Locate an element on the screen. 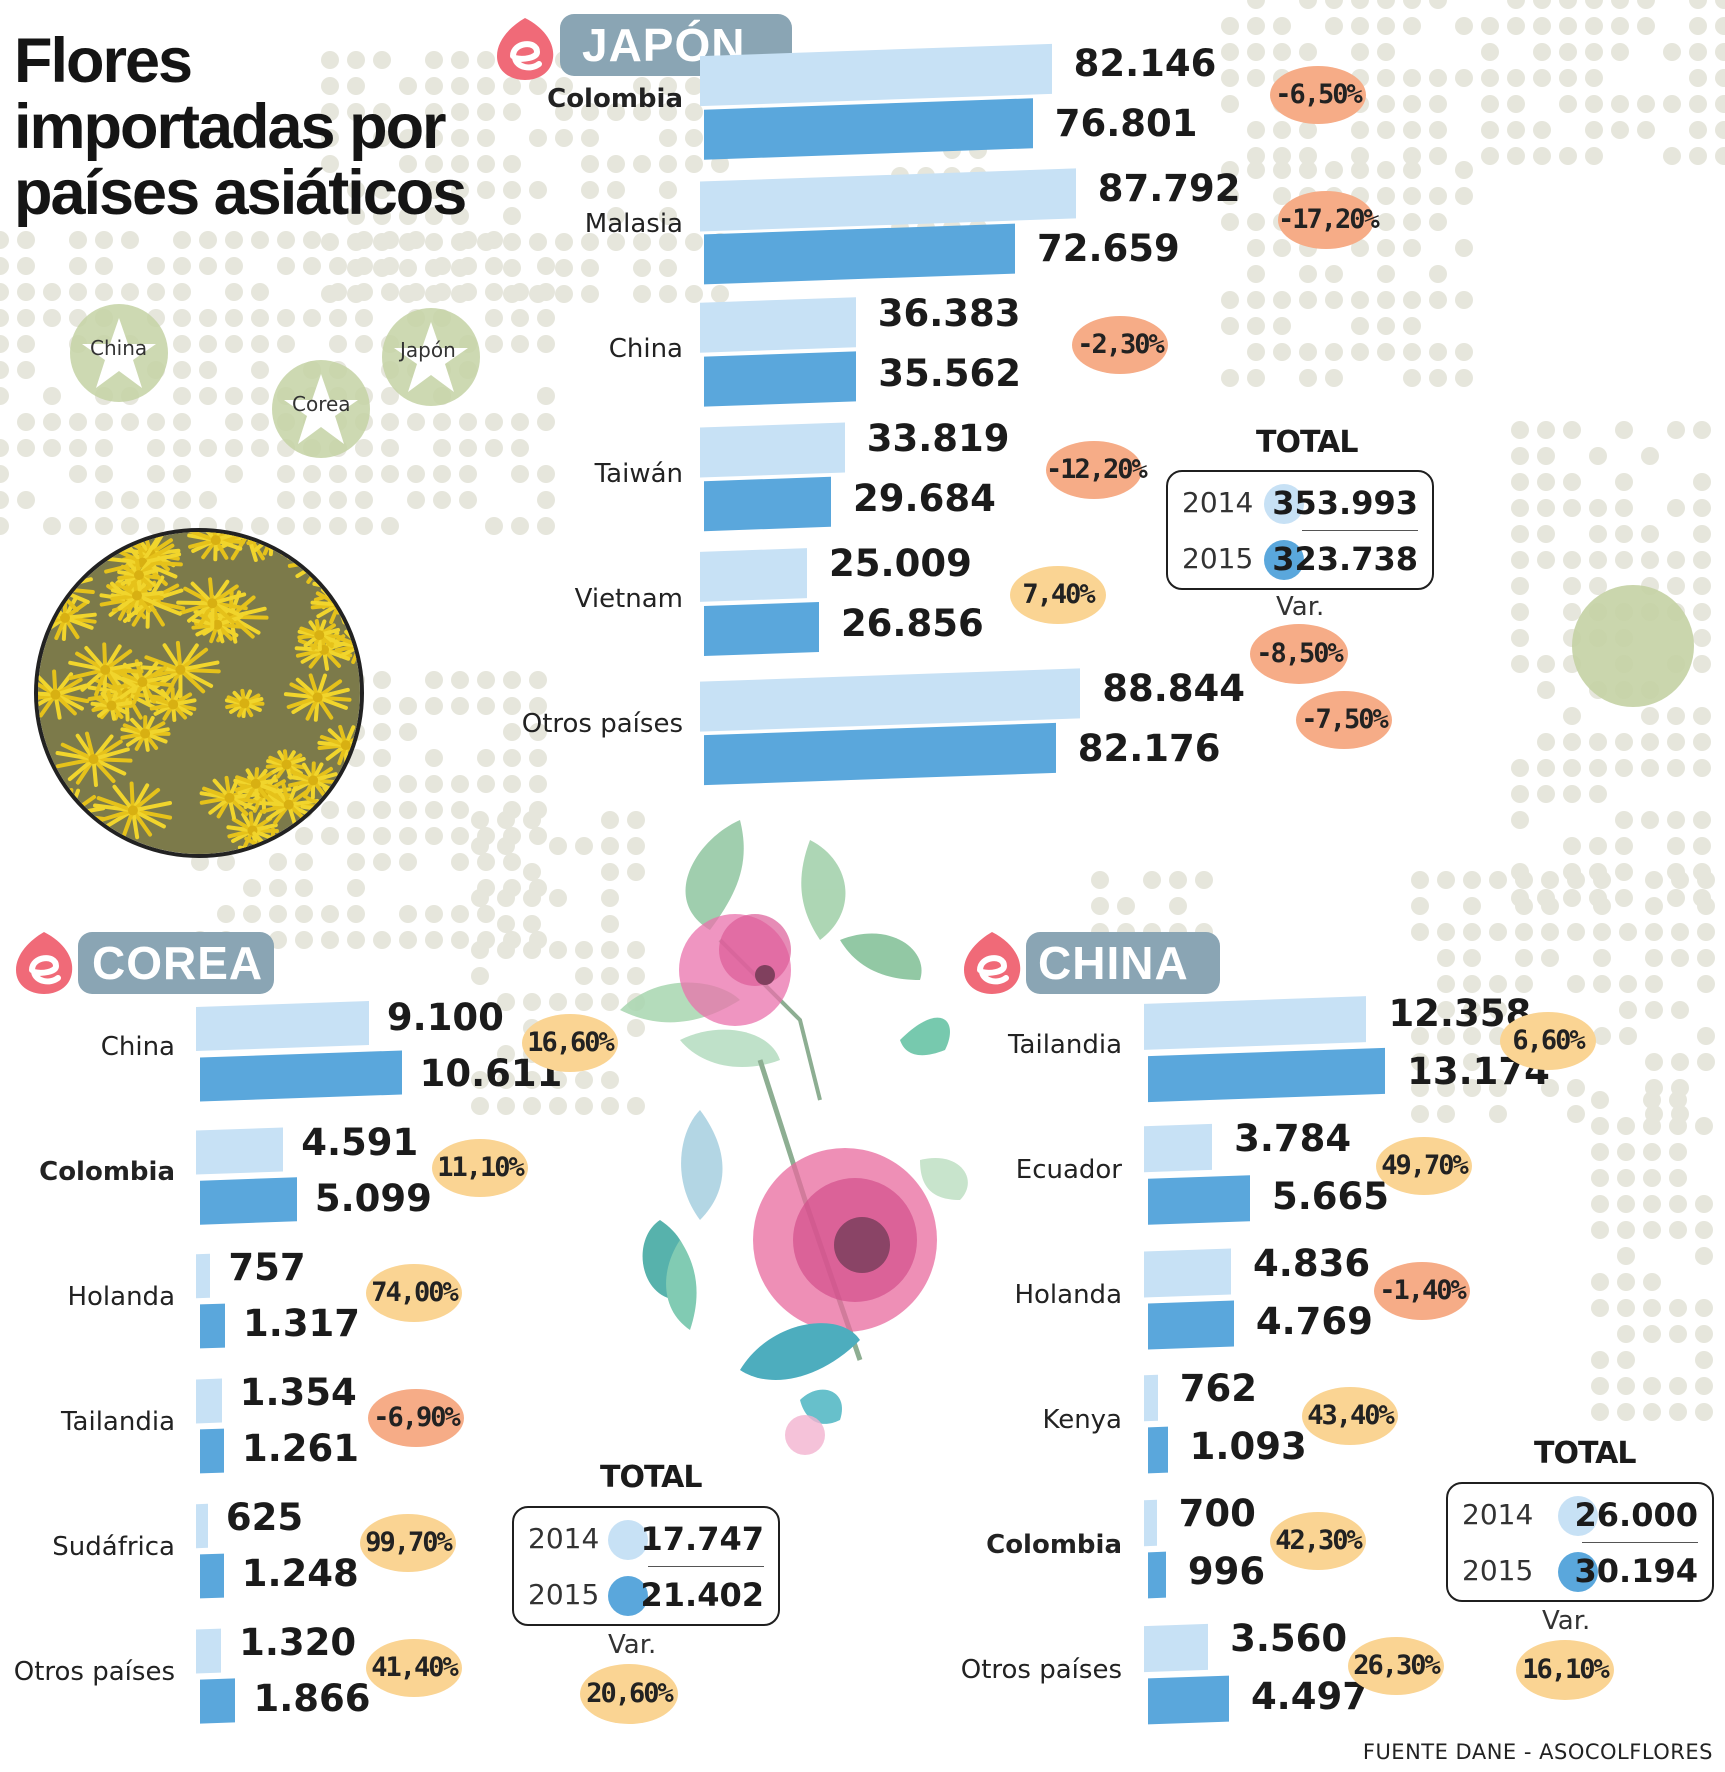  value-label-2014: 4.591 is located at coordinates (360, 1142).